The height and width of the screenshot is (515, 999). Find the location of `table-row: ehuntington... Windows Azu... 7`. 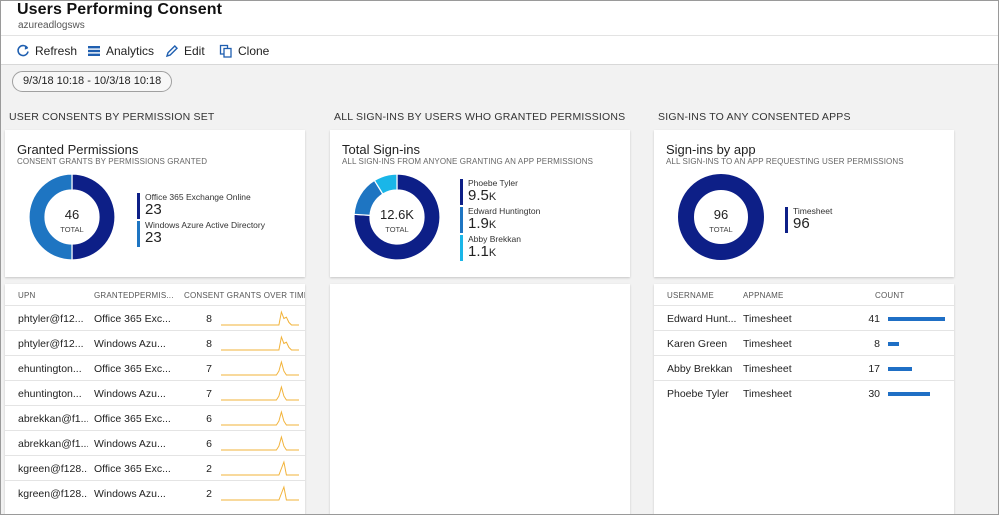

table-row: ehuntington... Windows Azu... 7 is located at coordinates (155, 392).